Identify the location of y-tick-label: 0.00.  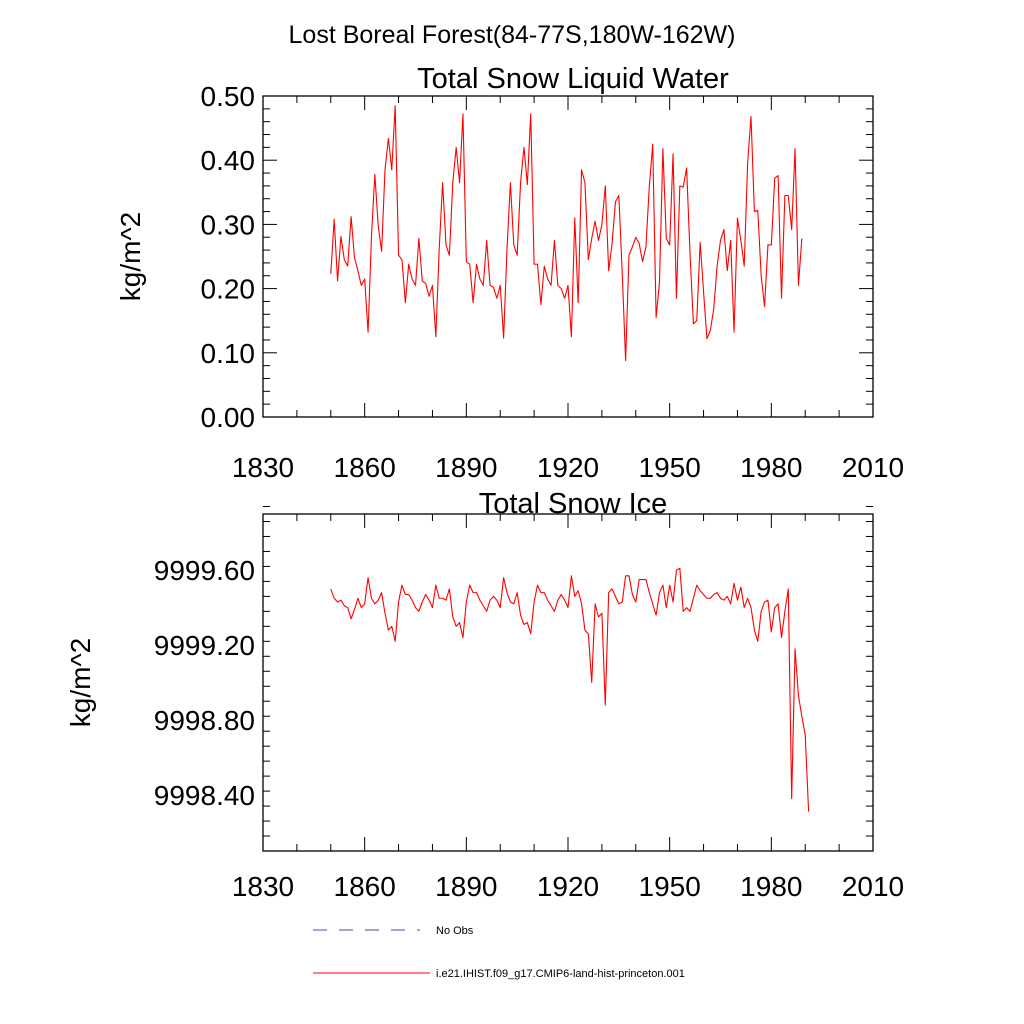
(228, 417).